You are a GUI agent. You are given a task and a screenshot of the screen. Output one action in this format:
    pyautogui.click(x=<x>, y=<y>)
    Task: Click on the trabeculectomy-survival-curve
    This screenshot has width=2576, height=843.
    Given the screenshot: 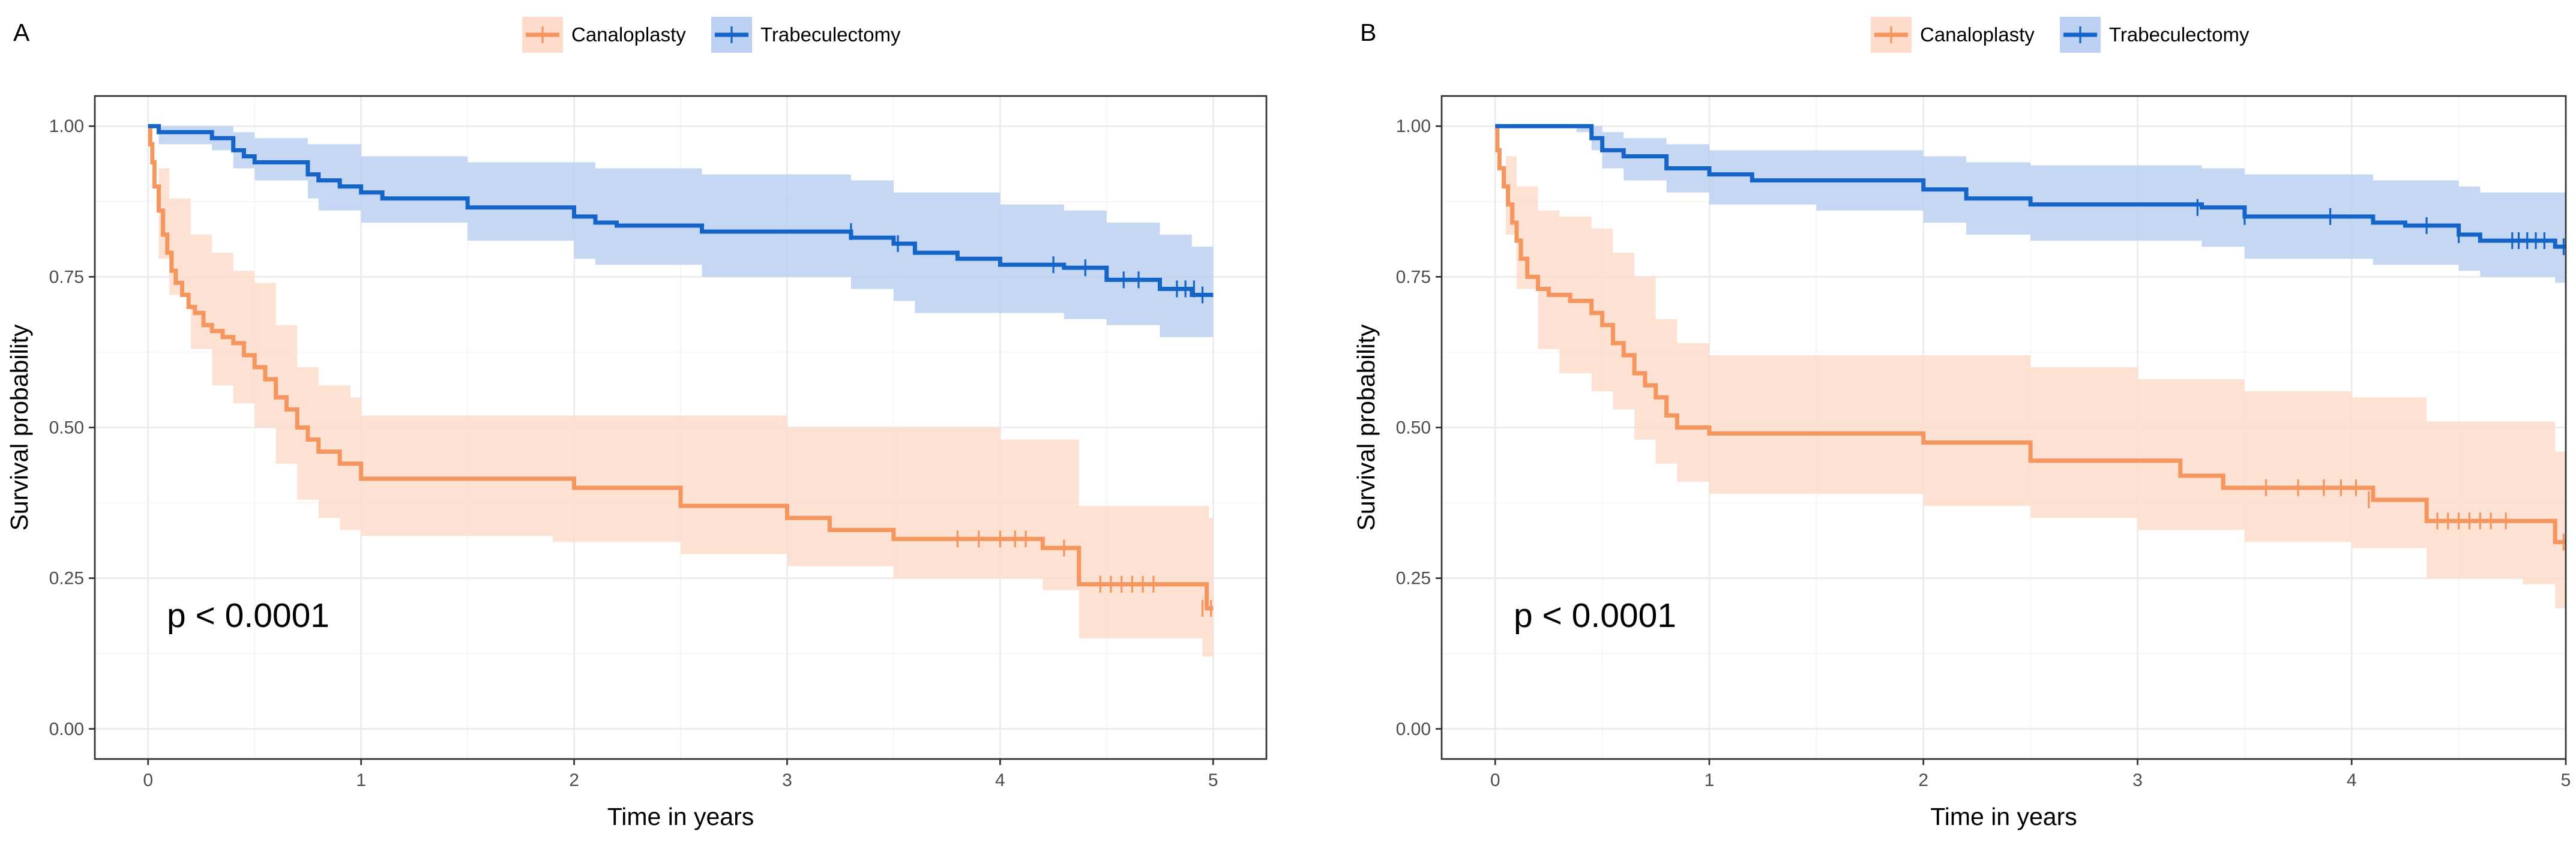 What is the action you would take?
    pyautogui.click(x=2031, y=187)
    